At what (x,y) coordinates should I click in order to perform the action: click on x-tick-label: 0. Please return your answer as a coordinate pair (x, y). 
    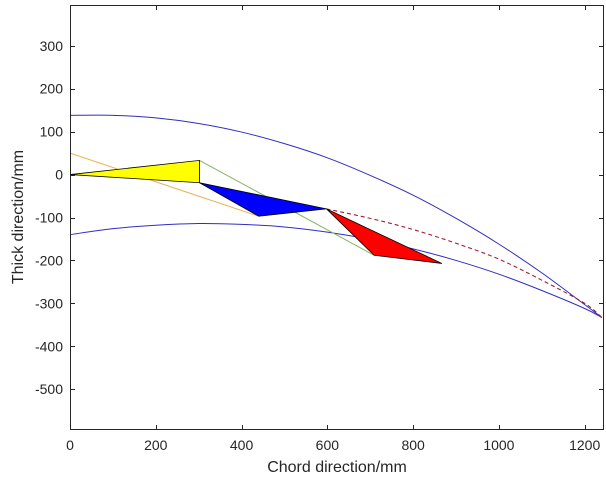
    Looking at the image, I should click on (70, 445).